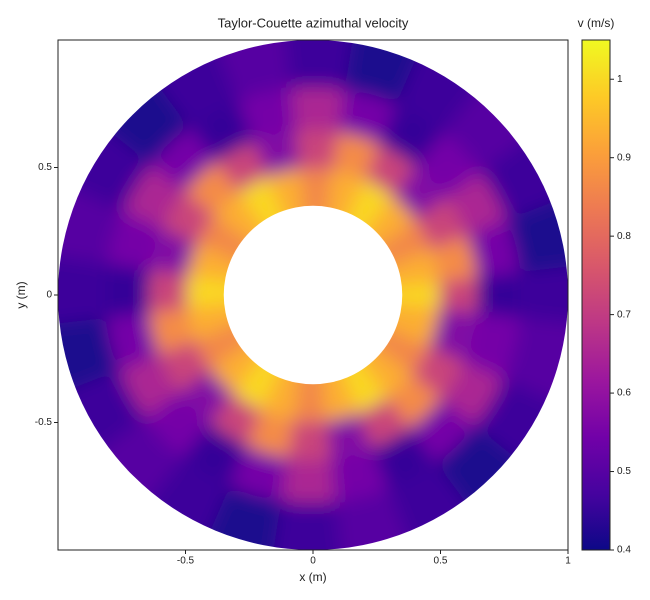 This screenshot has width=650, height=600. I want to click on colorbar-tick-label: 1, so click(620, 79).